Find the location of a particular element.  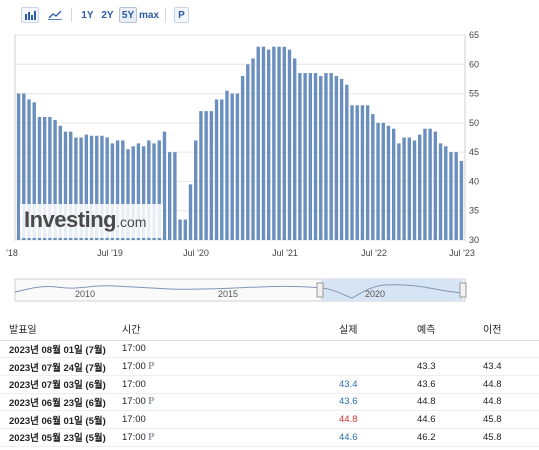

navigator-right-handle is located at coordinates (463, 290).